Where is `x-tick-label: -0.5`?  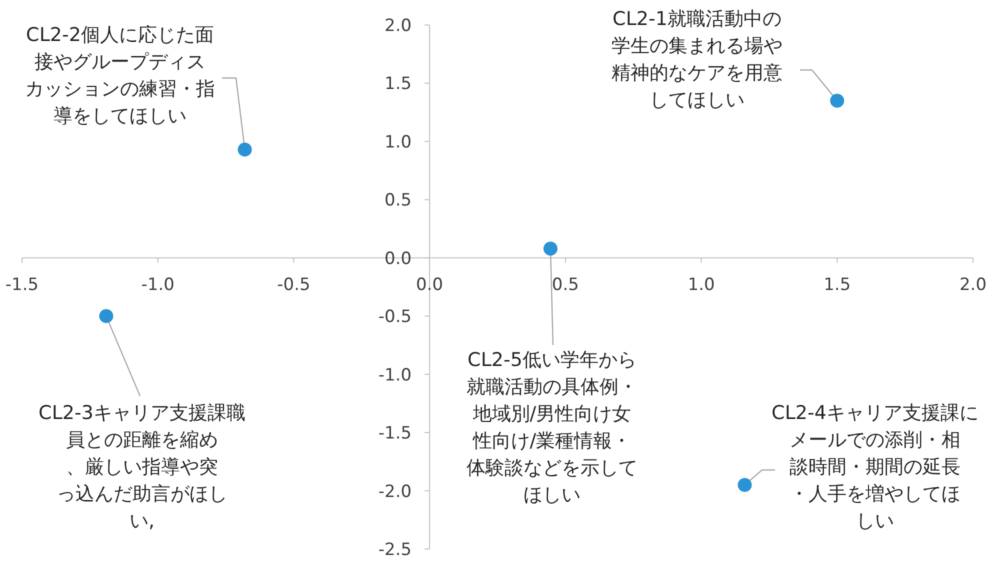 x-tick-label: -0.5 is located at coordinates (293, 284).